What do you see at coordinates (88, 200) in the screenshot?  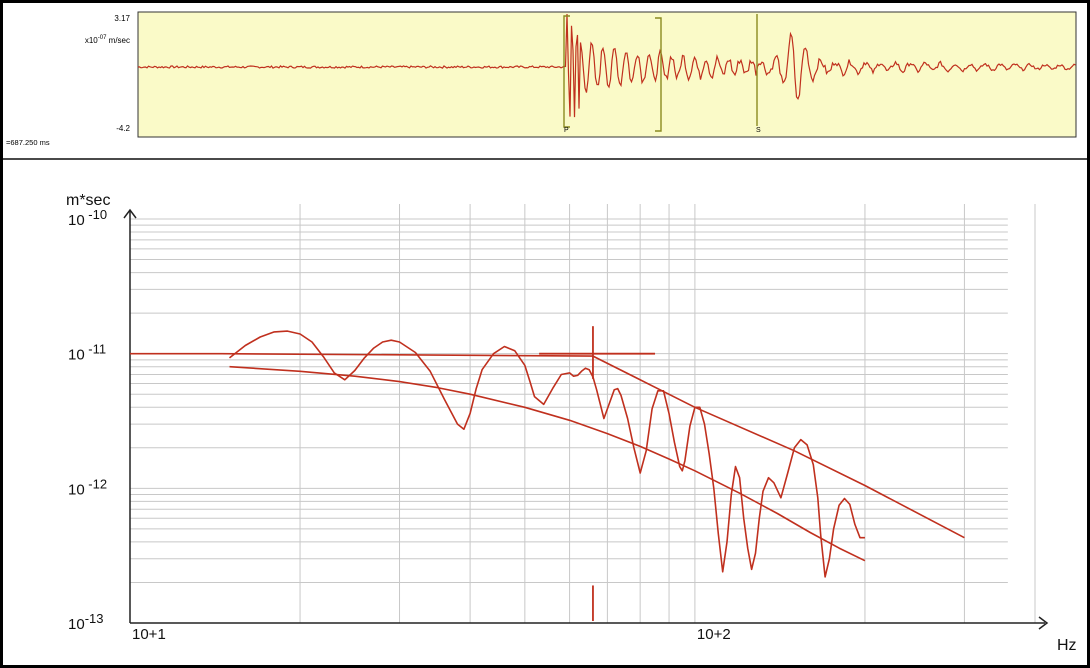 I see `y-axis-label: m*sec` at bounding box center [88, 200].